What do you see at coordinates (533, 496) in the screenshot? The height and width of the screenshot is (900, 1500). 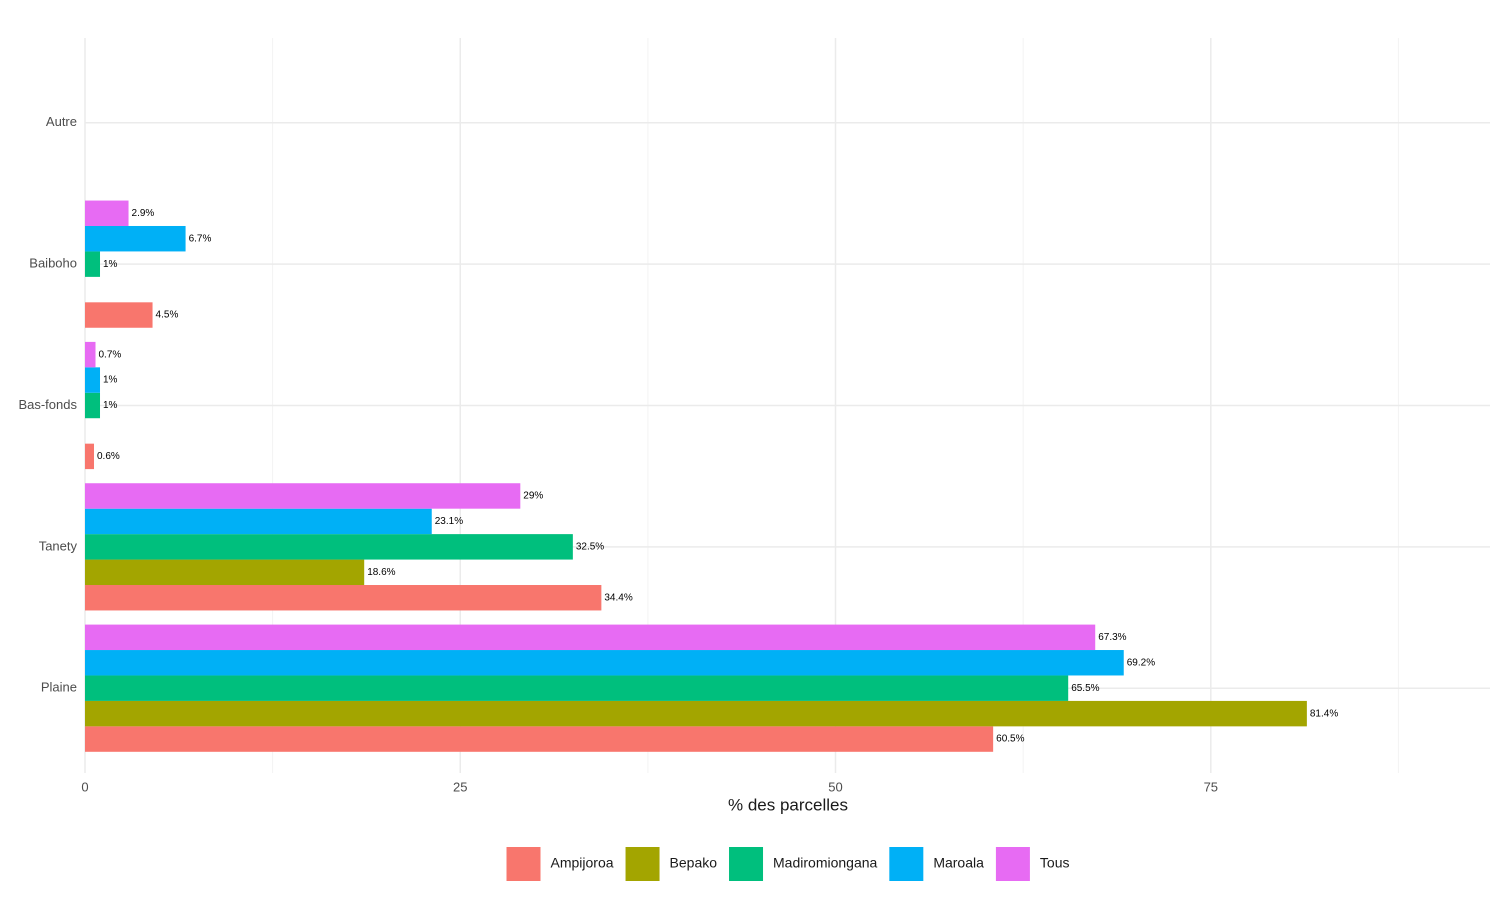 I see `data-label: 29%` at bounding box center [533, 496].